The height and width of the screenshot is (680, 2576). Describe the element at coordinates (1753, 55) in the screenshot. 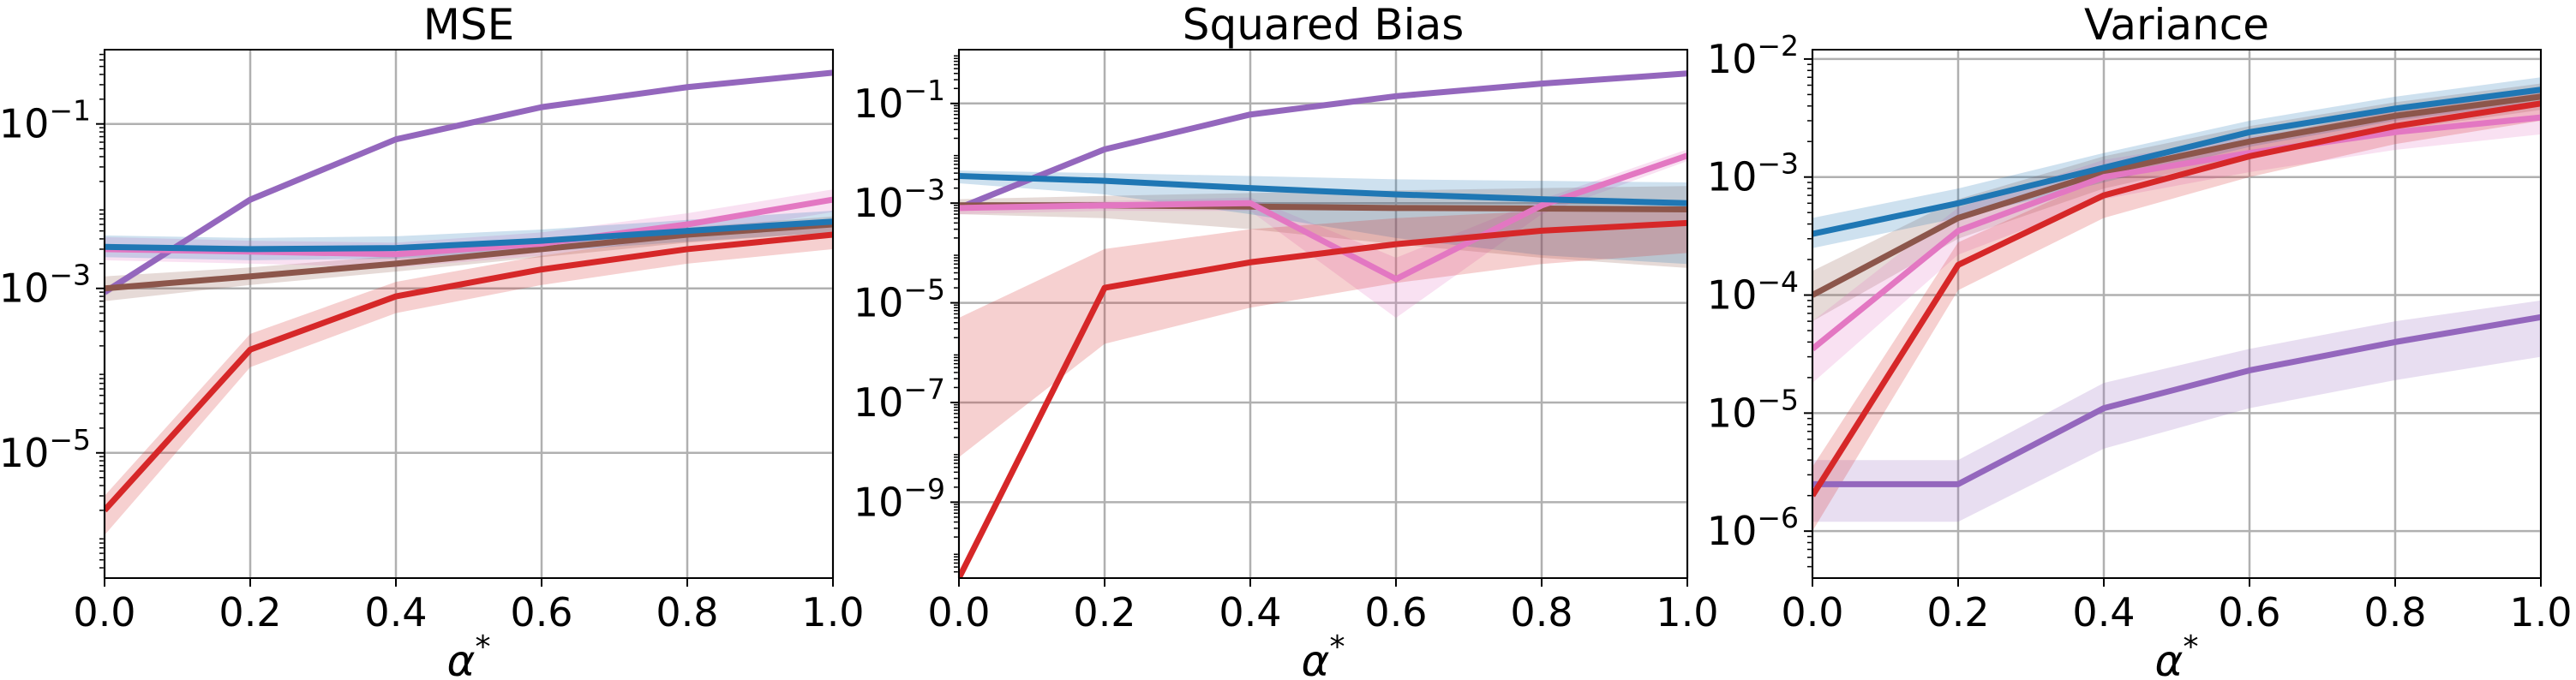

I see `y-tick-label: 10⁻²` at that location.